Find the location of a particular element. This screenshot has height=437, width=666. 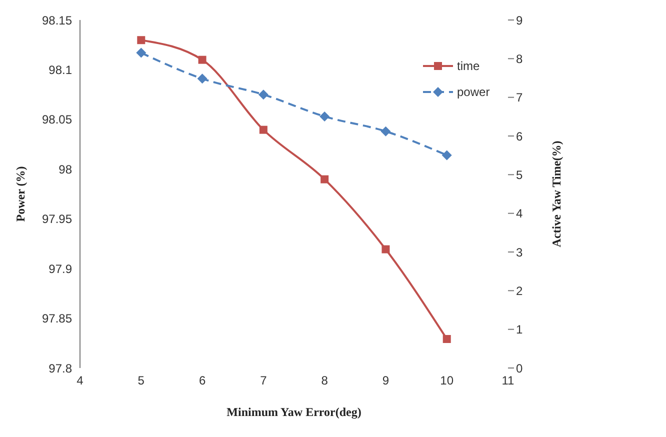

y2-tick-label: 8 is located at coordinates (519, 59).